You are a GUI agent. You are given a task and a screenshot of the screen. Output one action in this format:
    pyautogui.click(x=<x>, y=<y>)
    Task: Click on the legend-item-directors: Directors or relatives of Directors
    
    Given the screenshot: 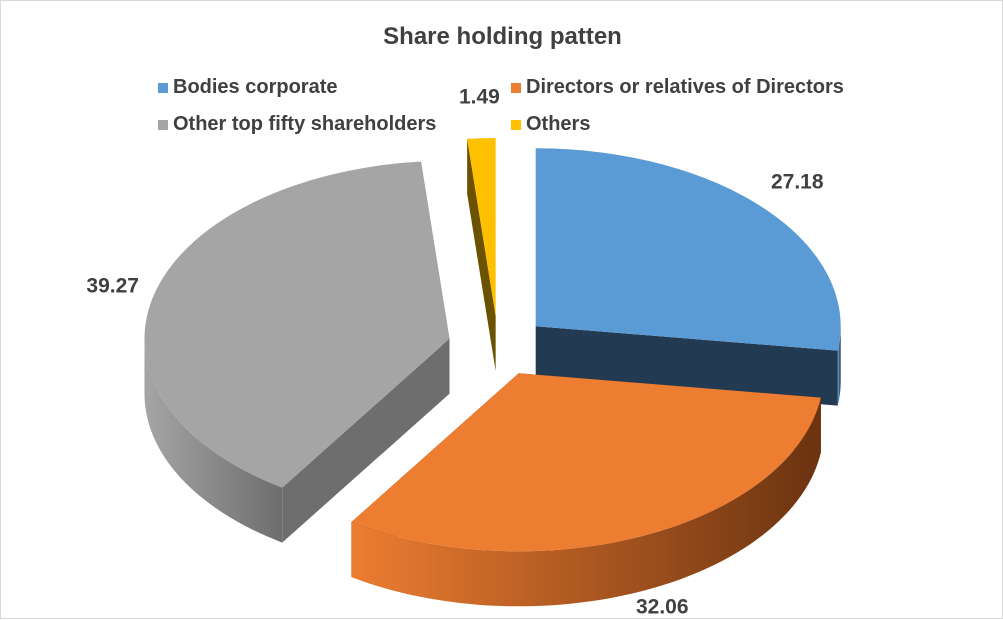 What is the action you would take?
    pyautogui.click(x=677, y=87)
    